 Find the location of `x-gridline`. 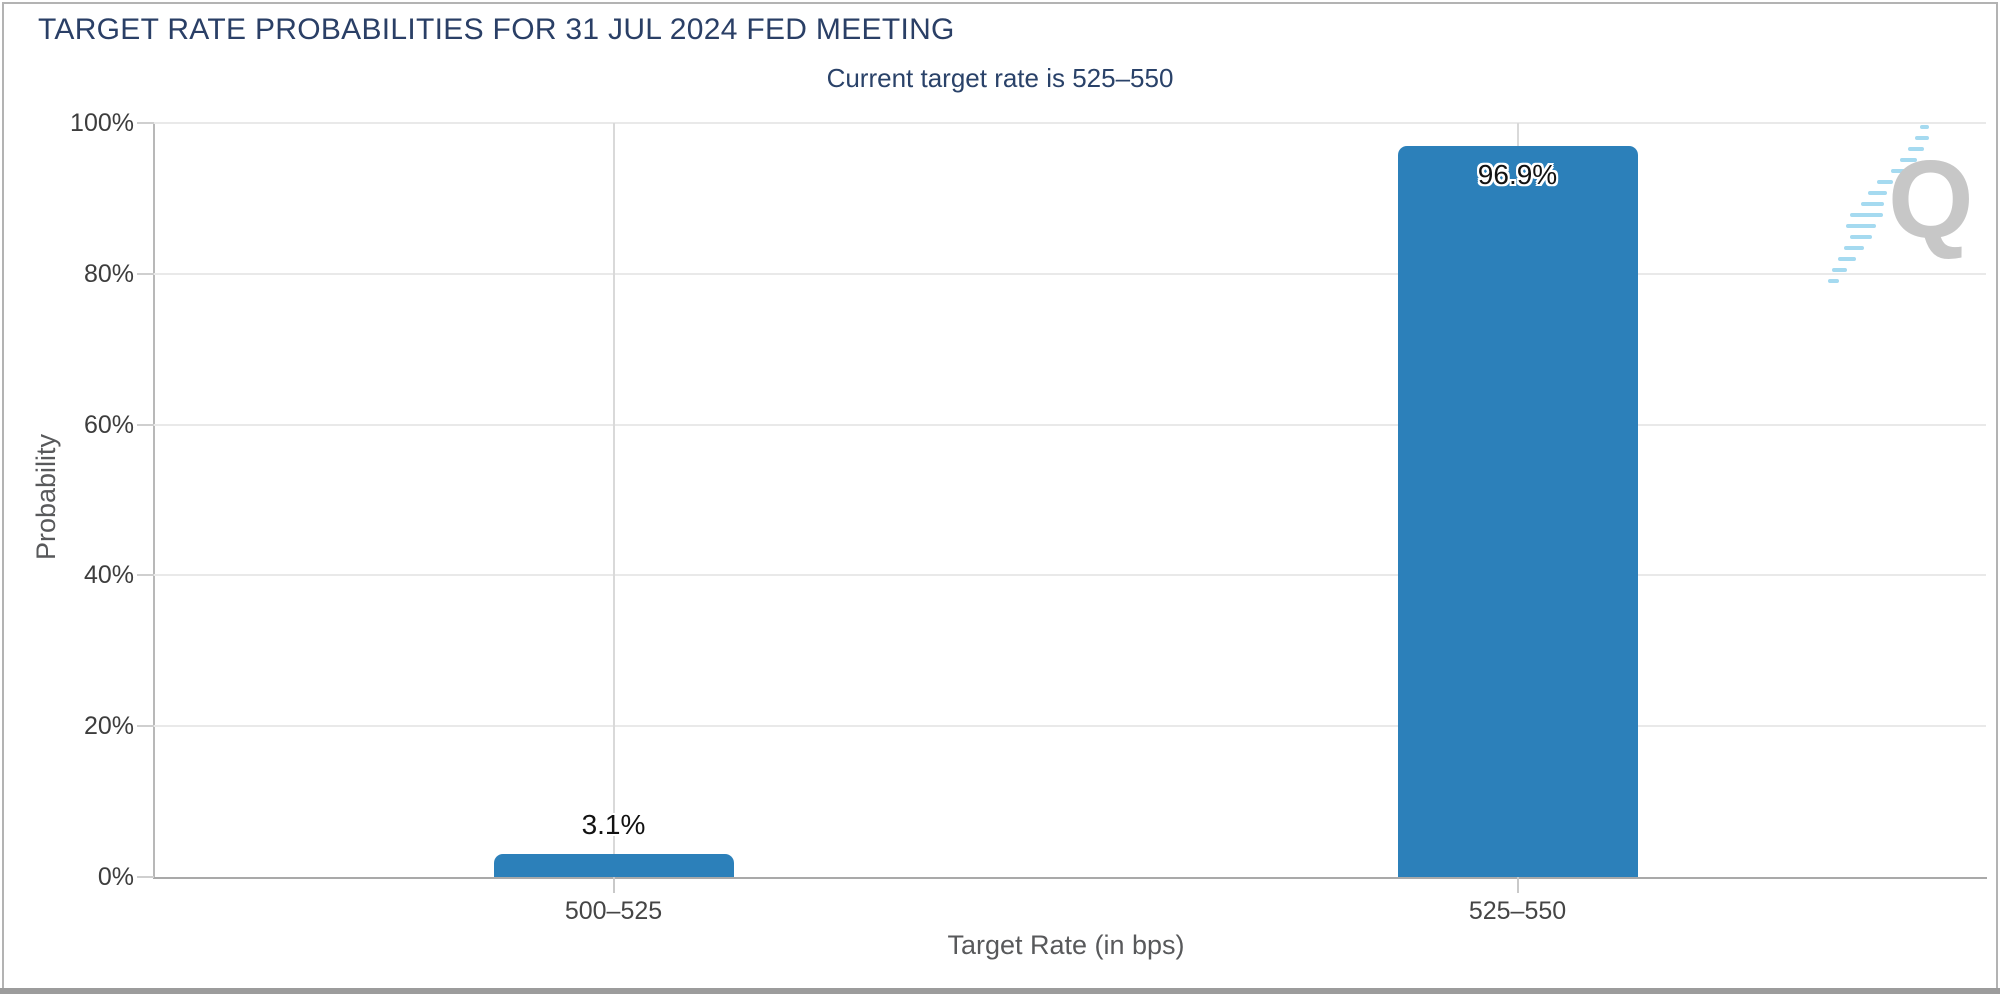

x-gridline is located at coordinates (613, 500).